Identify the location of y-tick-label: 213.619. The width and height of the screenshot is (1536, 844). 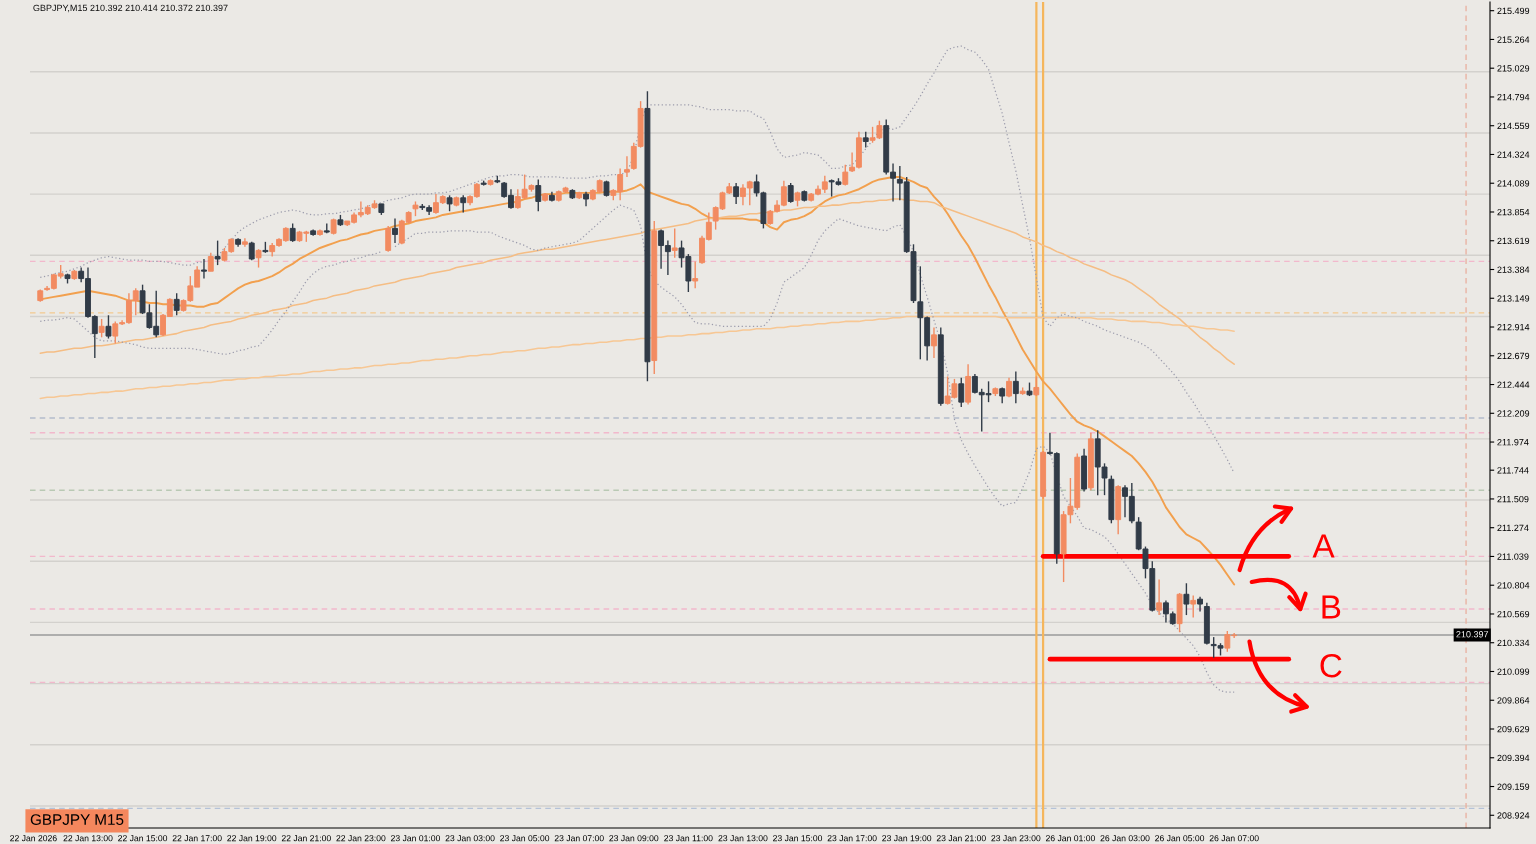
(1513, 241).